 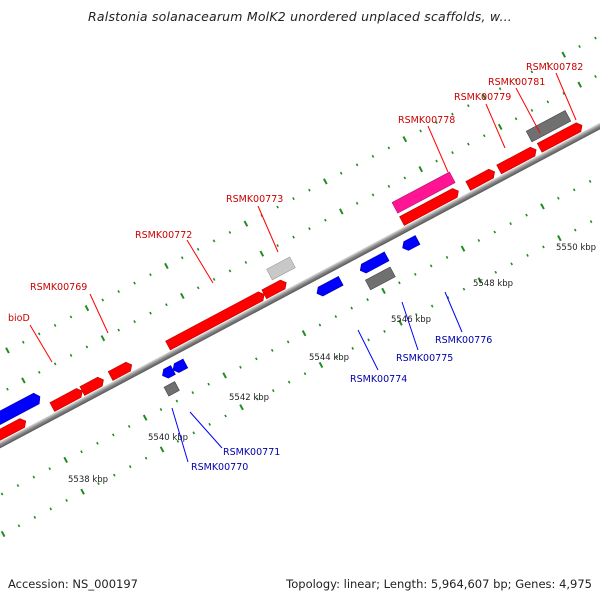 What do you see at coordinates (378, 379) in the screenshot?
I see `gene-label-rsmk00774: RSMK00774` at bounding box center [378, 379].